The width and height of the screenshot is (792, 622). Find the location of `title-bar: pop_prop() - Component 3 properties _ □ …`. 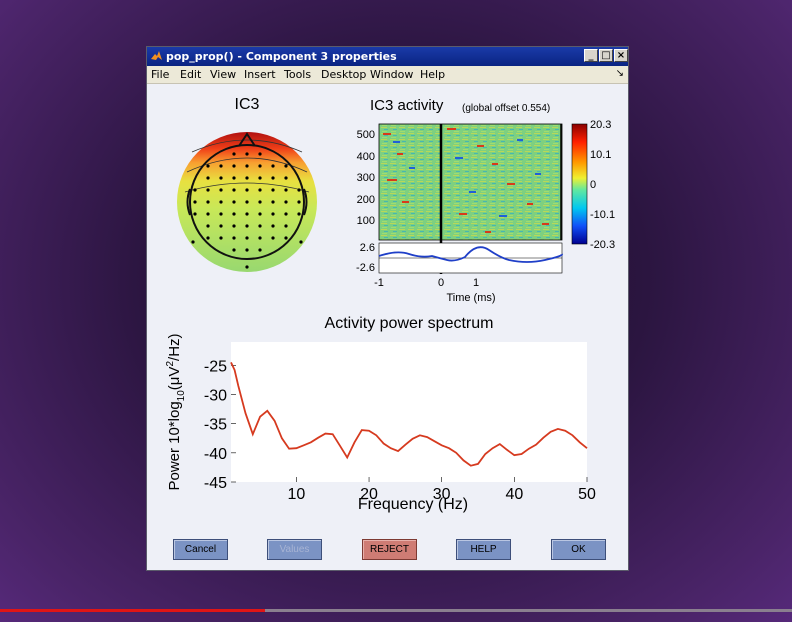

title-bar: pop_prop() - Component 3 properties _ □ … is located at coordinates (387, 56).